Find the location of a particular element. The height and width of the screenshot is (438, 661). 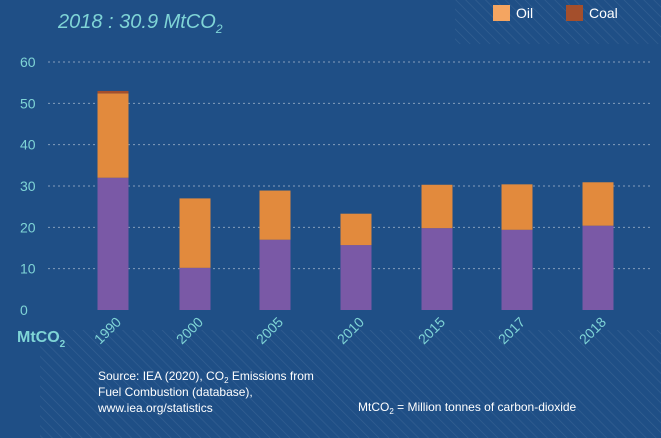

source-line-2: Fuel Combustion (database), is located at coordinates (175, 392).